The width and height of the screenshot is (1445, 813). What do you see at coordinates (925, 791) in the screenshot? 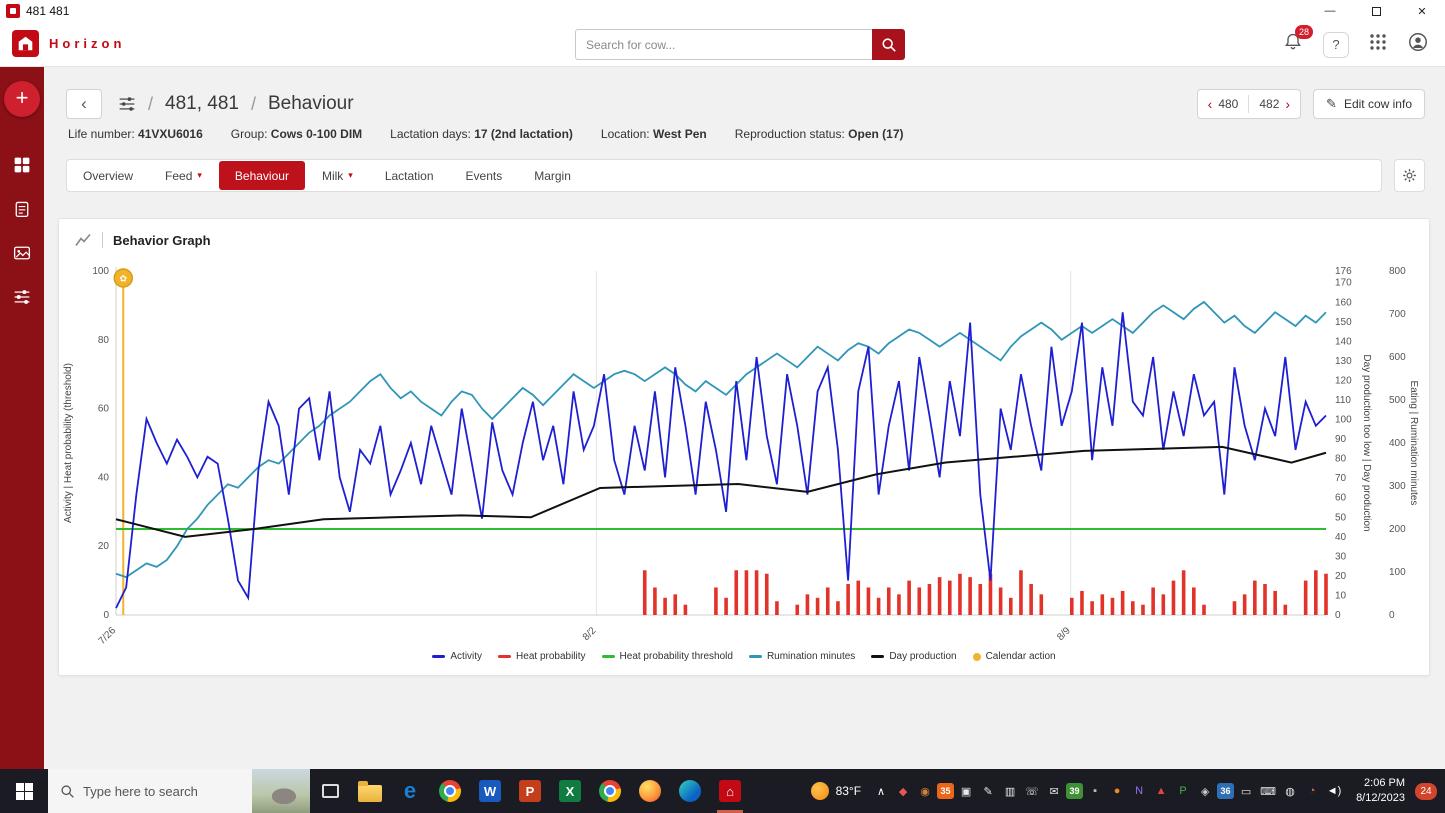
I see `tray-app-2-icon: ◉` at bounding box center [925, 791].